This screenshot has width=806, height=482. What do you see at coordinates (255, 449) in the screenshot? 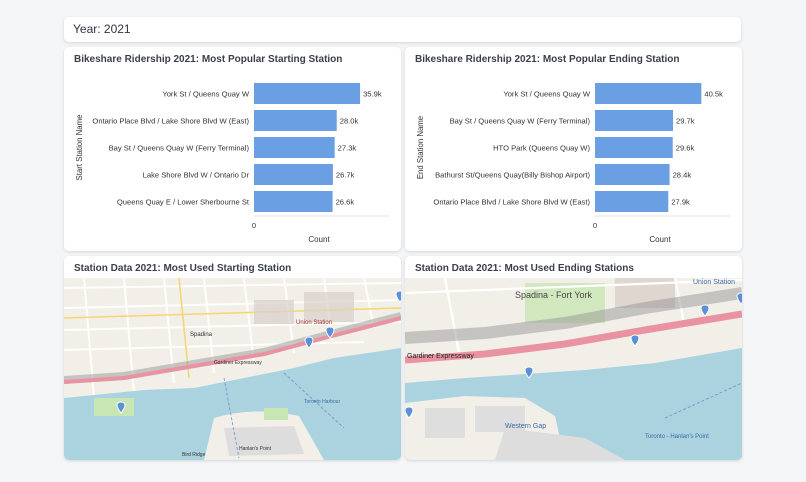
I see `map1-hanlans-label: Hanlan's Point` at bounding box center [255, 449].